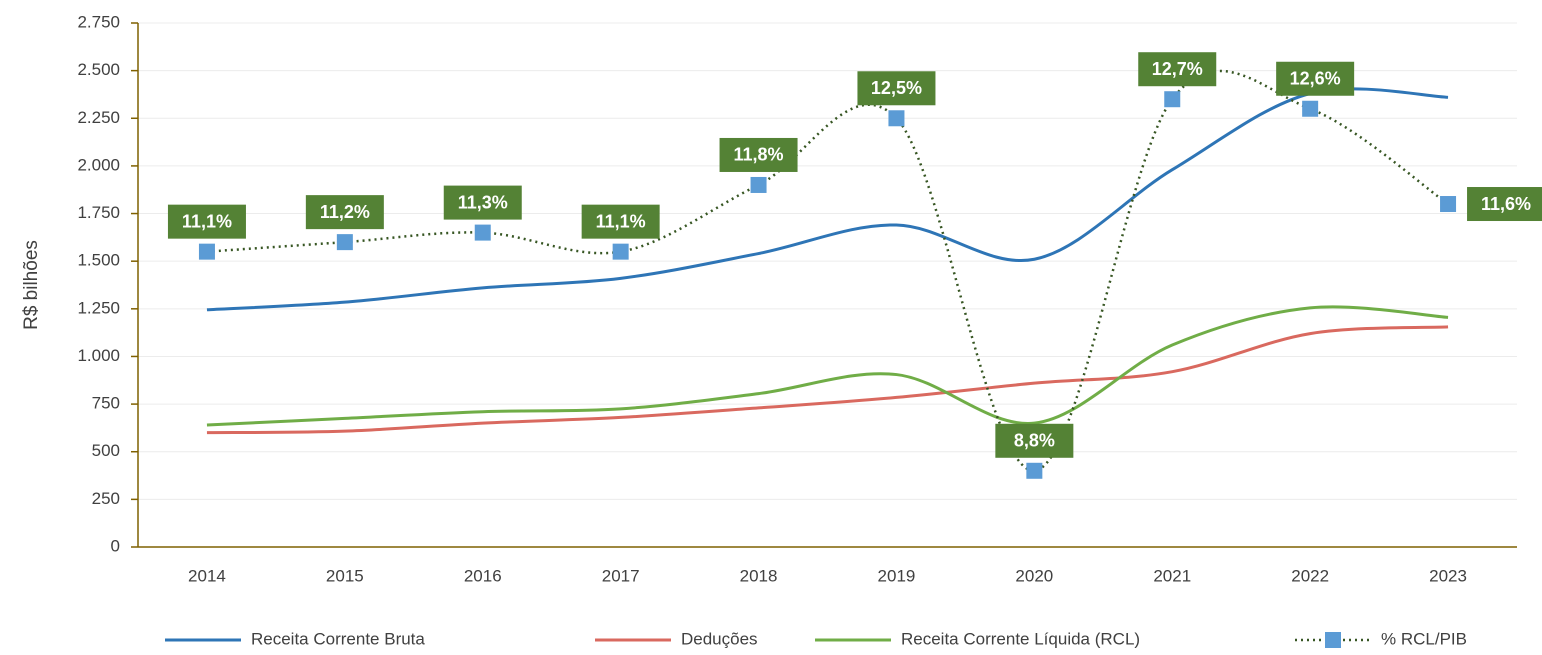 The width and height of the screenshot is (1542, 655). I want to click on legend-label: Receita Corrente Bruta, so click(338, 638).